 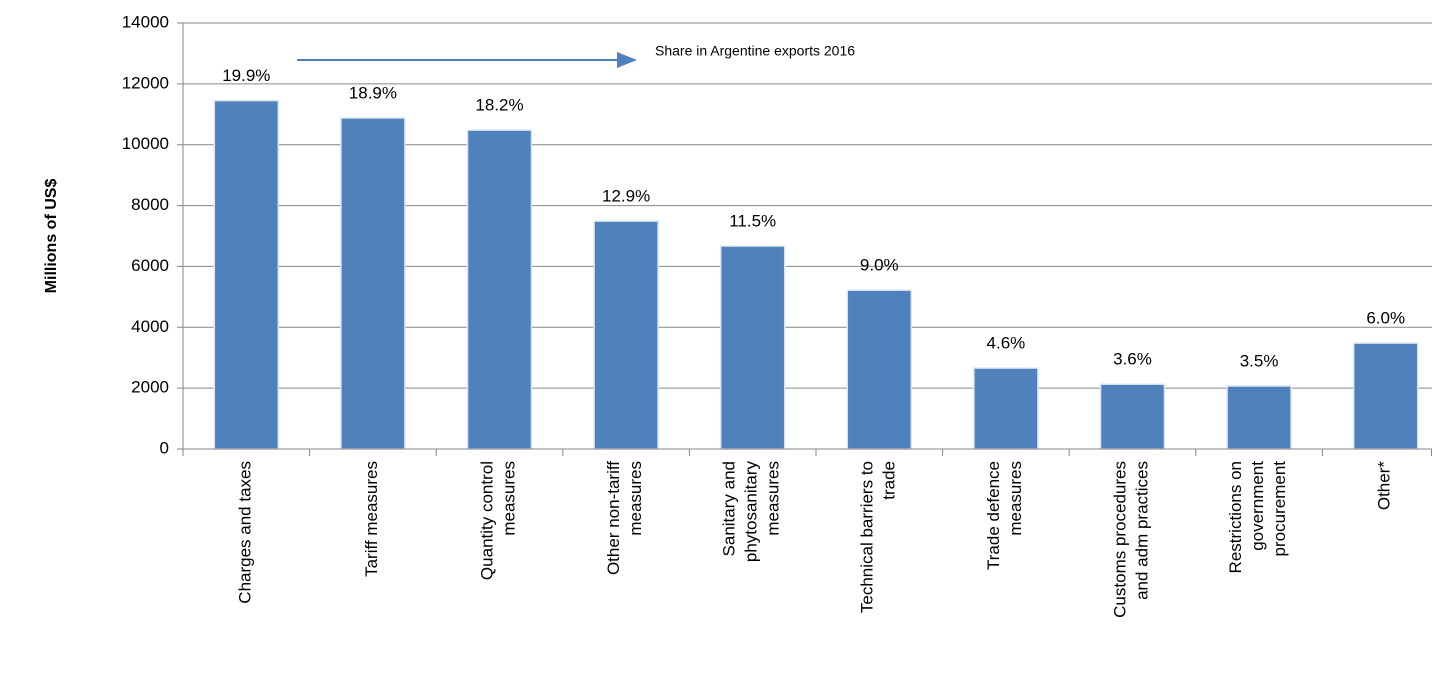 I want to click on x-tick-label: Technical barriers to trade, so click(x=878, y=537).